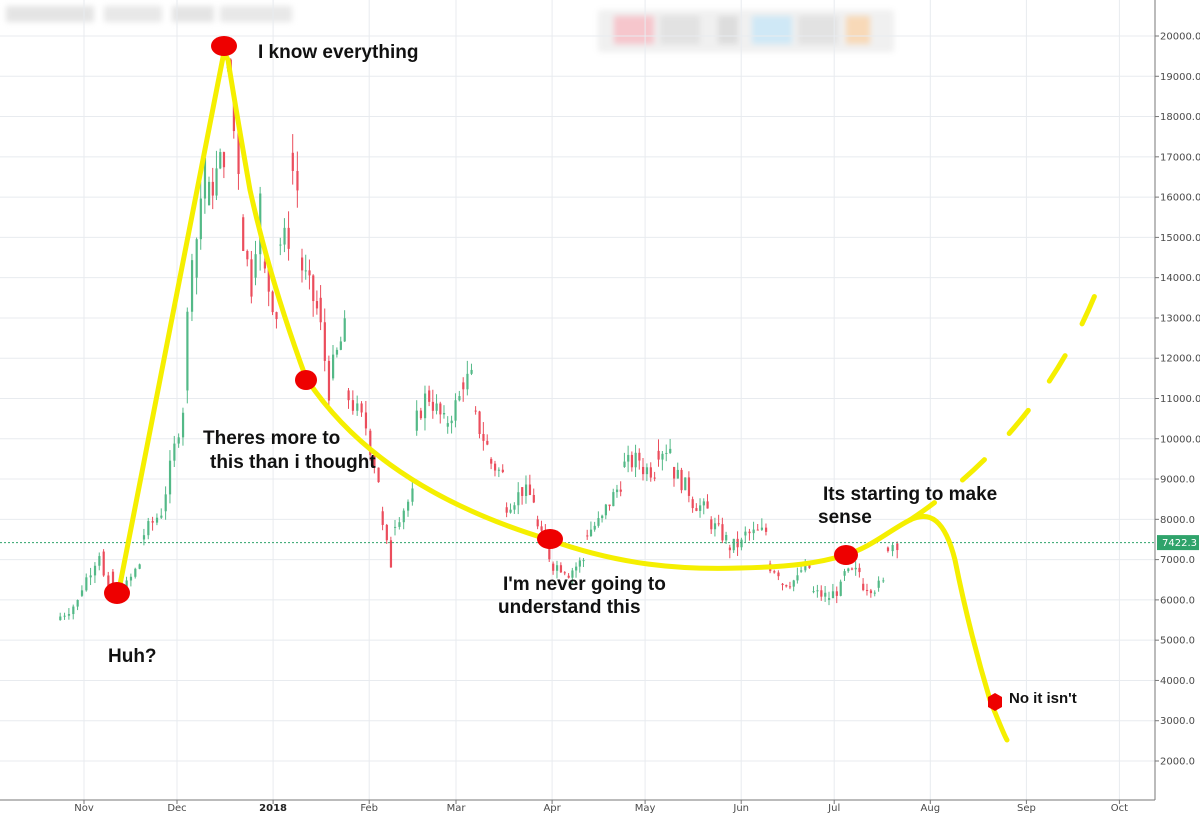 The height and width of the screenshot is (817, 1200). What do you see at coordinates (293, 462) in the screenshot?
I see `label-theres-more-2: this than i thought` at bounding box center [293, 462].